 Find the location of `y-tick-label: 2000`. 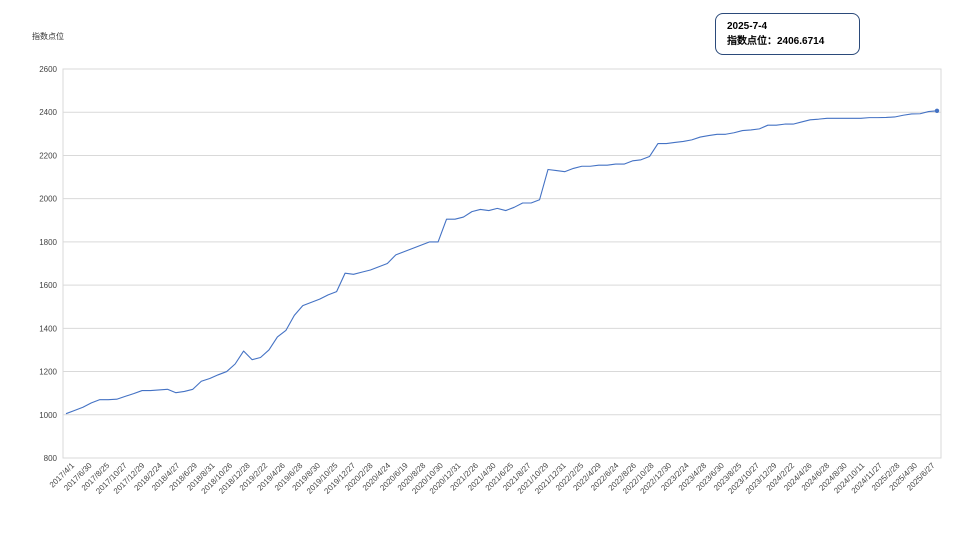

y-tick-label: 2000 is located at coordinates (48, 199).